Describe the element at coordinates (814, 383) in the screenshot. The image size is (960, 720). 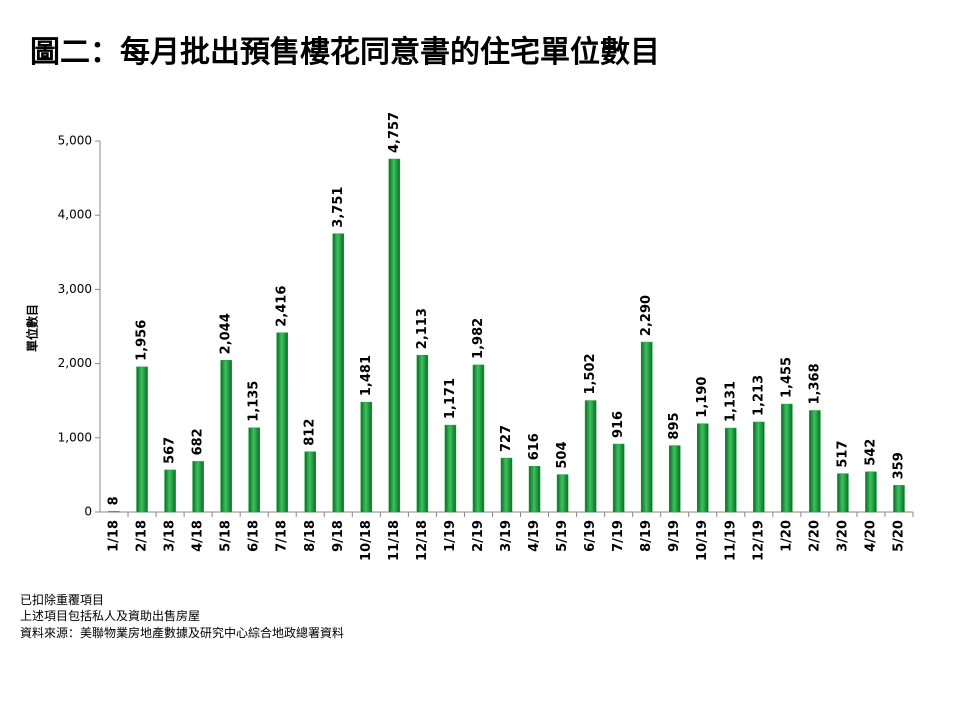
I see `value-label: 1,368` at that location.